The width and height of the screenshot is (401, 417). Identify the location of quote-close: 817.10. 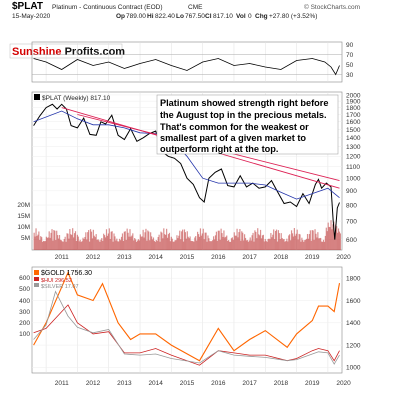
(223, 16).